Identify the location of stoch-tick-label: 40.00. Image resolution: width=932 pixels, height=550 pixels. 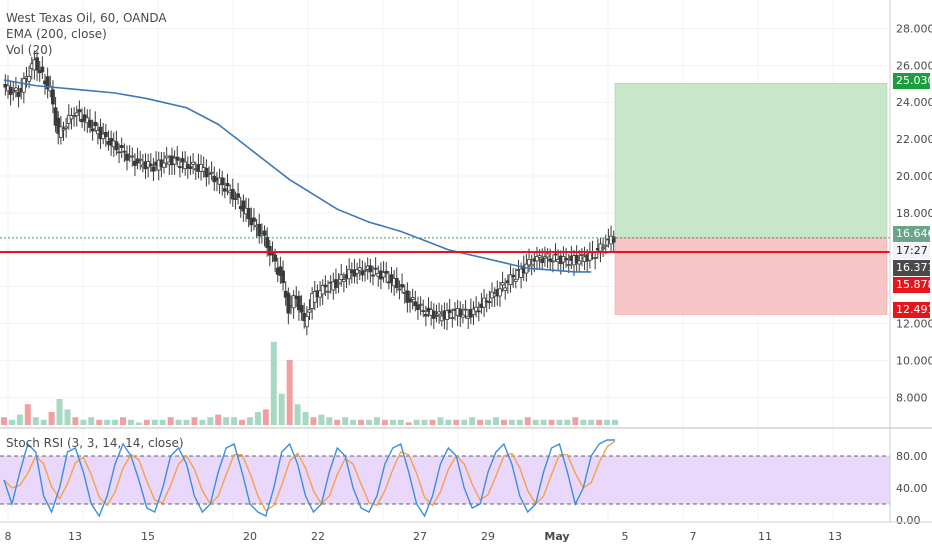
(912, 488).